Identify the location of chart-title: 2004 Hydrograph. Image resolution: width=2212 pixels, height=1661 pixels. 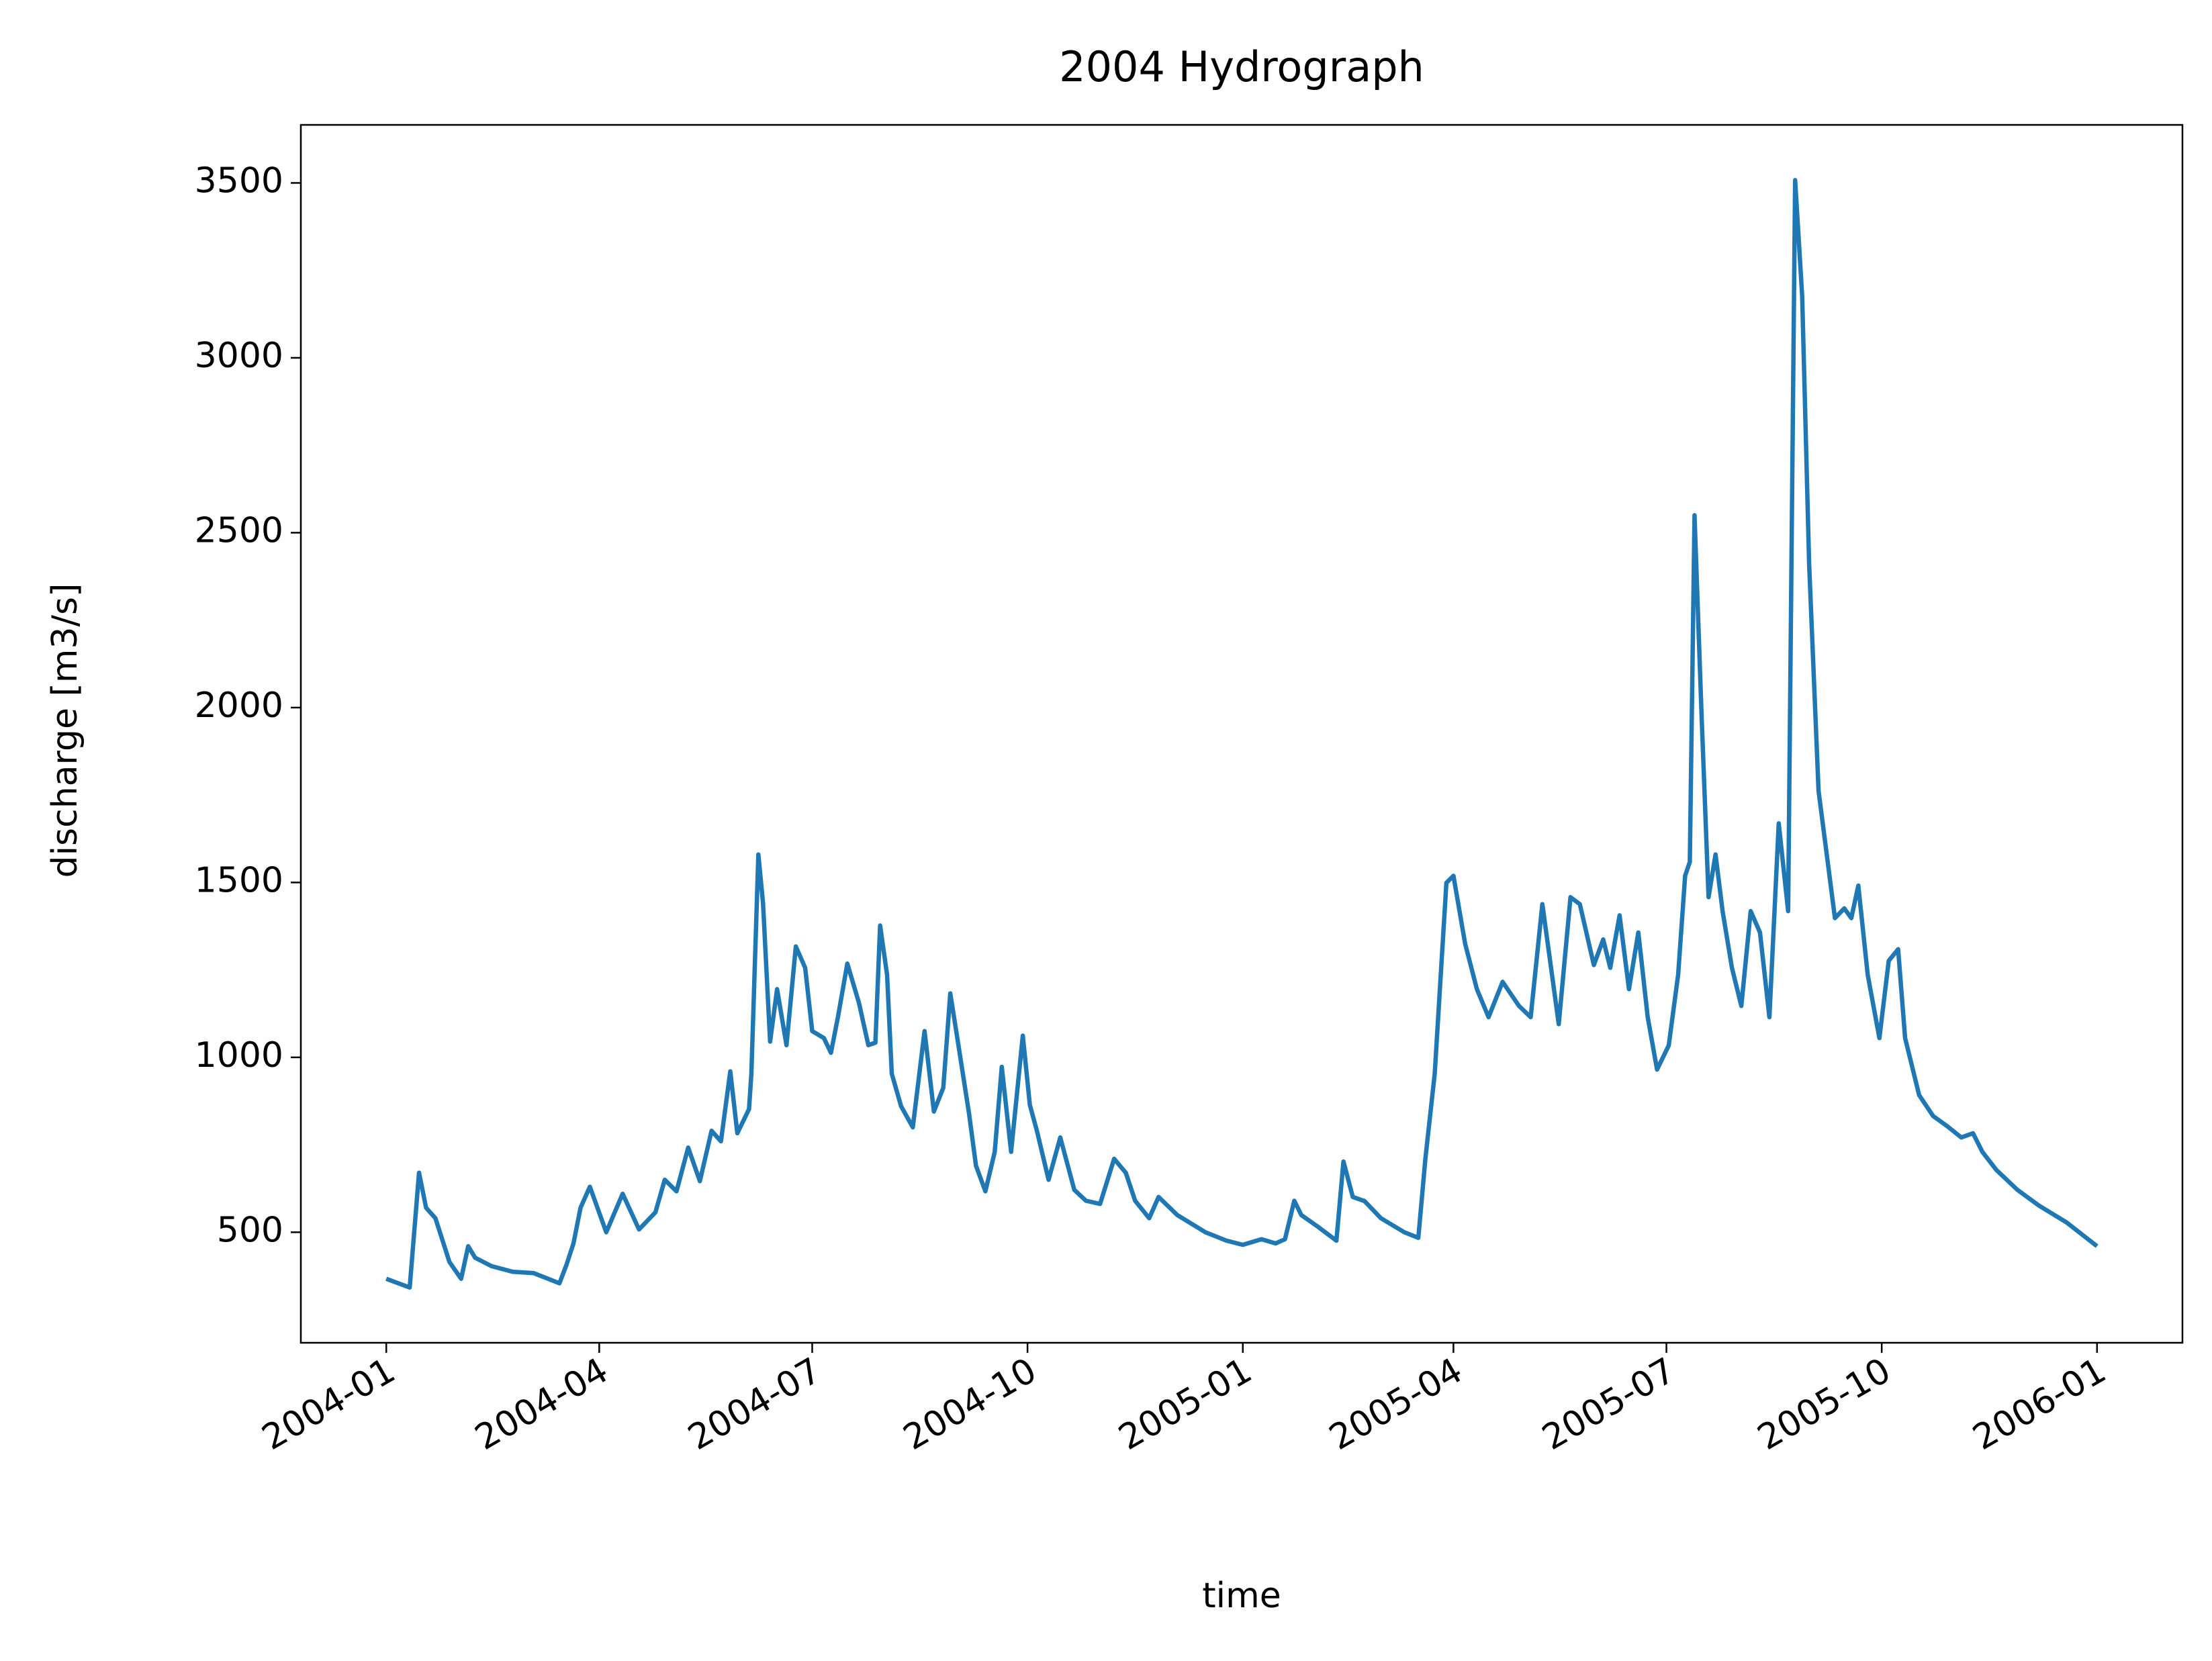
(1241, 67).